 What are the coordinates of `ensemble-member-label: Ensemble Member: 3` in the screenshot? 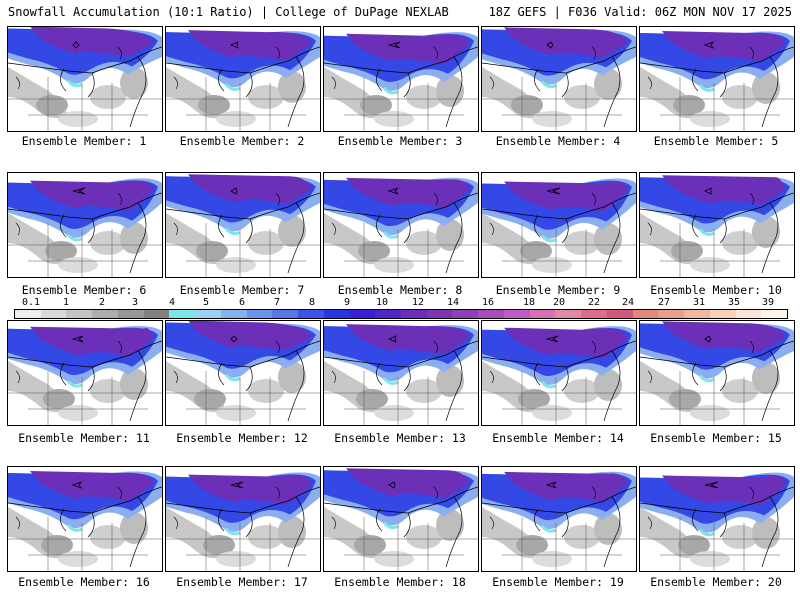 It's located at (400, 141).